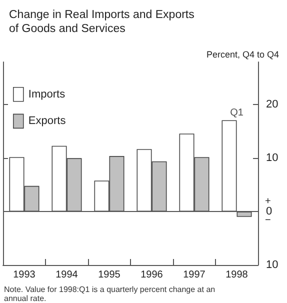  I want to click on x-tick-label: 1993, so click(24, 275).